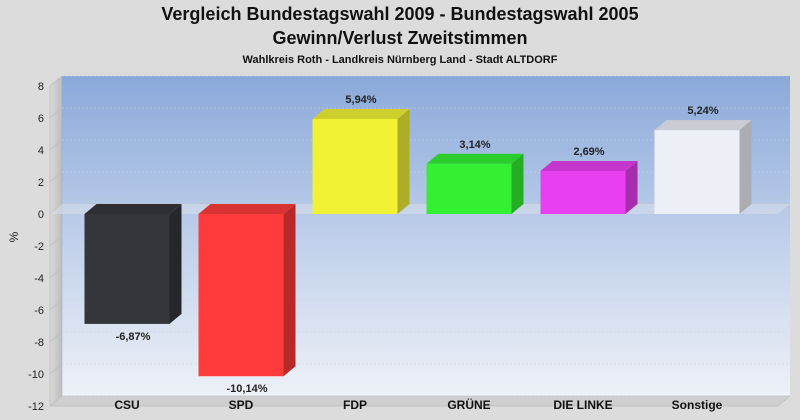 This screenshot has width=800, height=420. I want to click on x-tick-label: FDP, so click(355, 405).